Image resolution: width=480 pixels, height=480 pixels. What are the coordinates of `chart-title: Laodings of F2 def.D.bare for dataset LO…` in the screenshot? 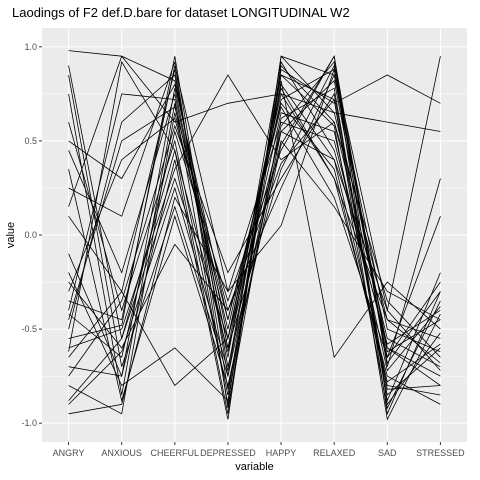 It's located at (181, 12).